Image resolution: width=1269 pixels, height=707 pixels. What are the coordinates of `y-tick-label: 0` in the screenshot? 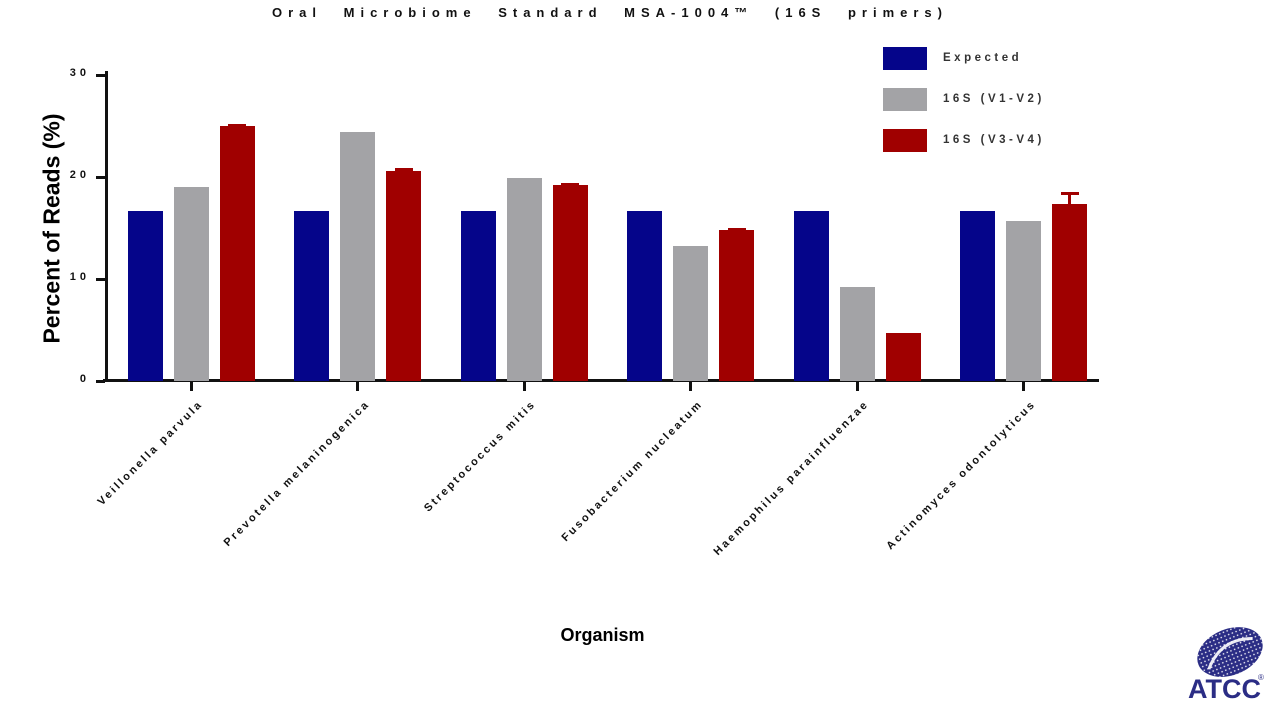 It's located at (84, 379).